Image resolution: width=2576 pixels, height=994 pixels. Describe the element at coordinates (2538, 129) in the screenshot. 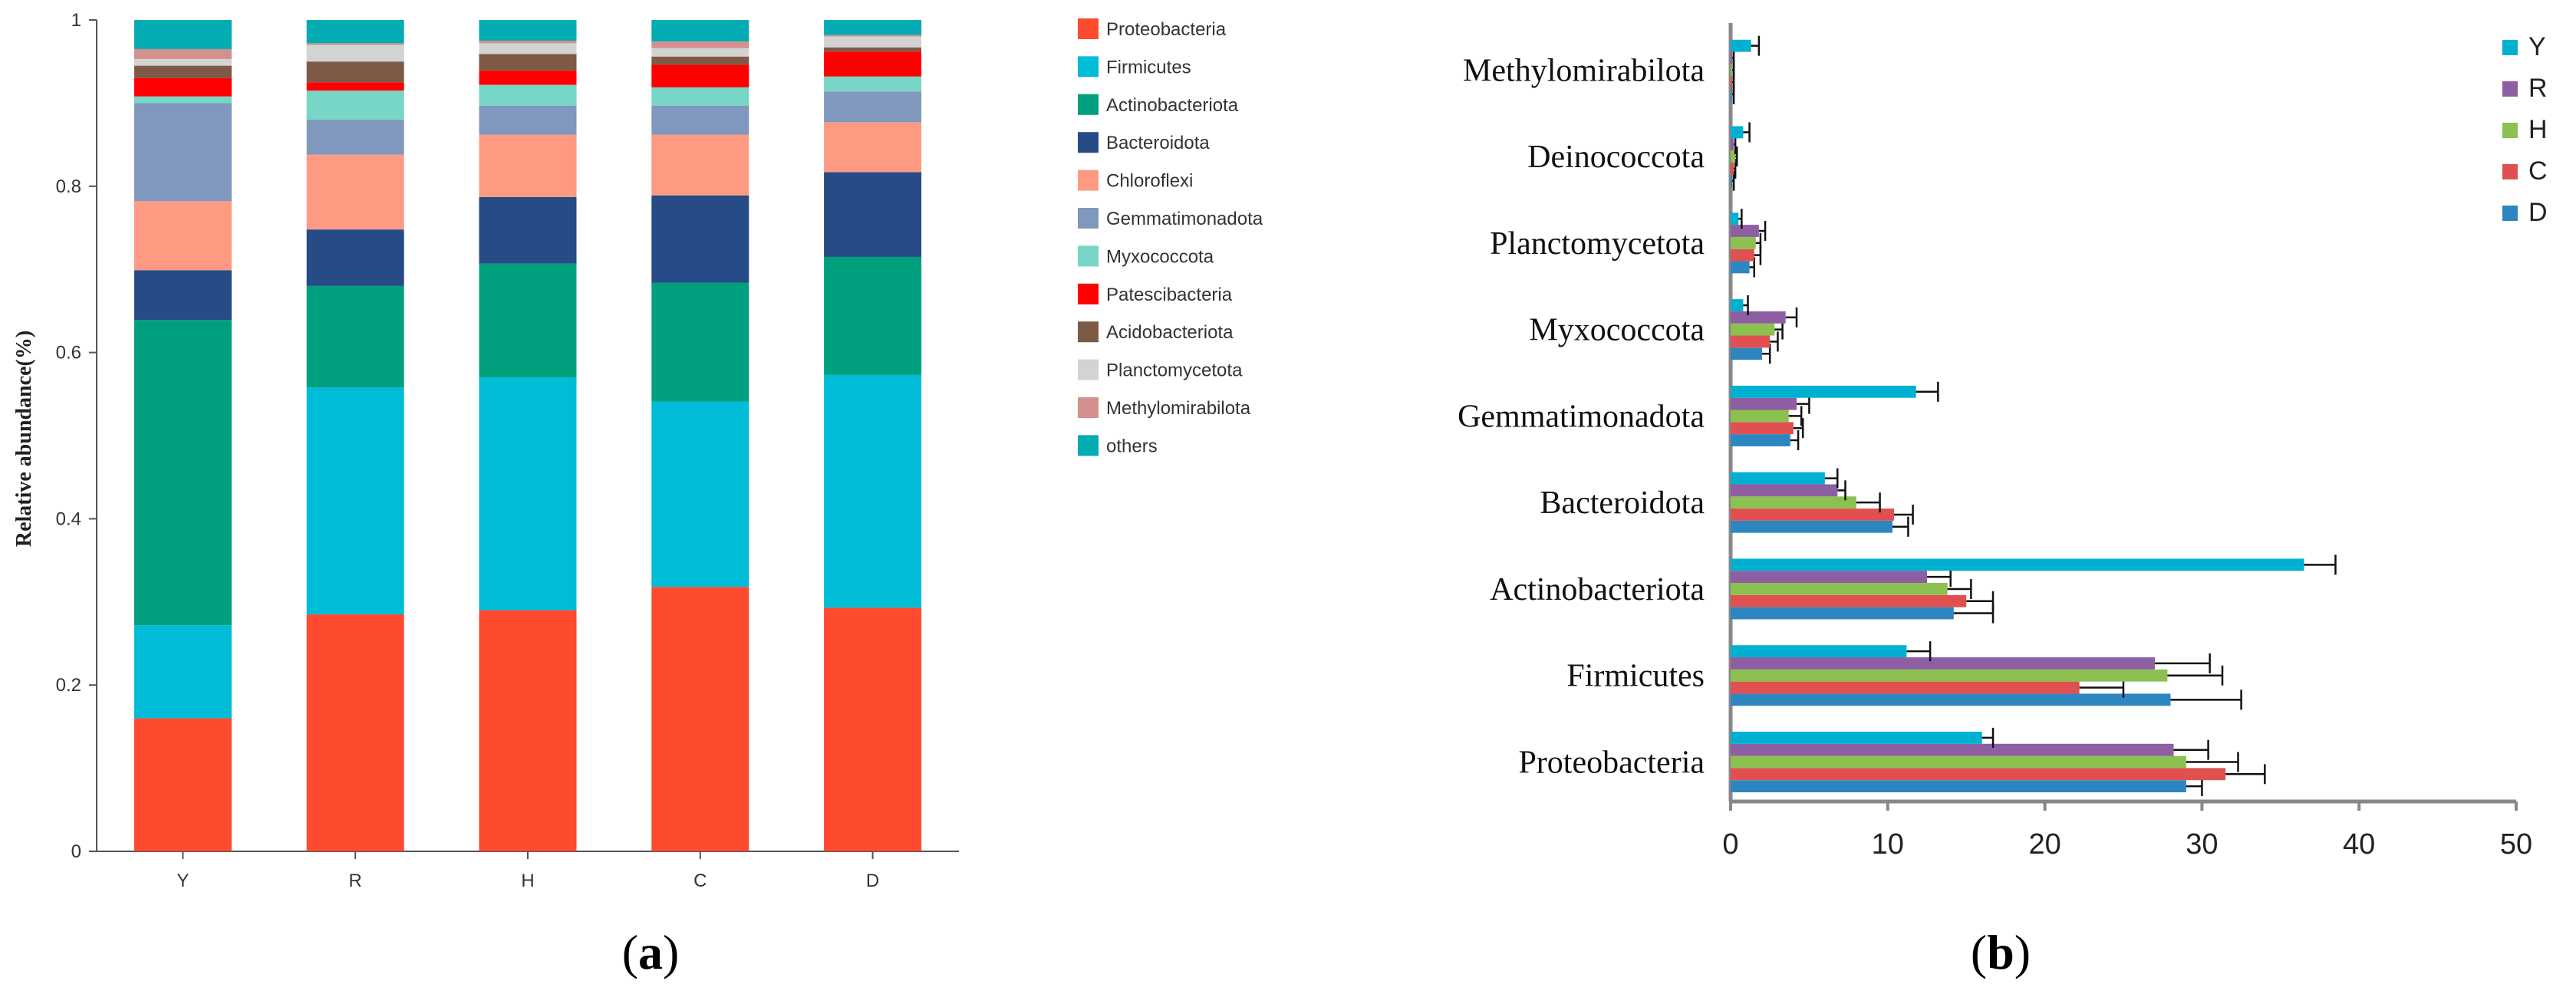

I see `panel-b-legend-label: H` at that location.